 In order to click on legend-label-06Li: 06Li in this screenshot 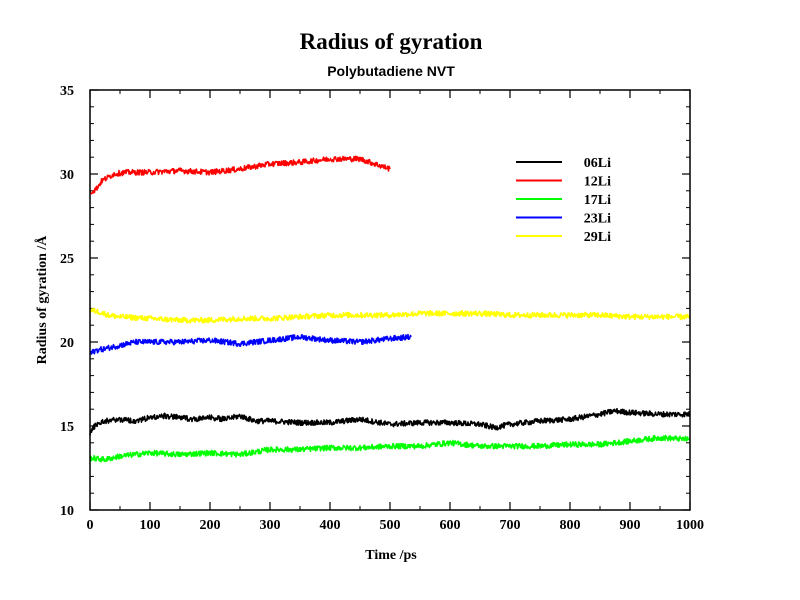, I will do `click(597, 163)`.